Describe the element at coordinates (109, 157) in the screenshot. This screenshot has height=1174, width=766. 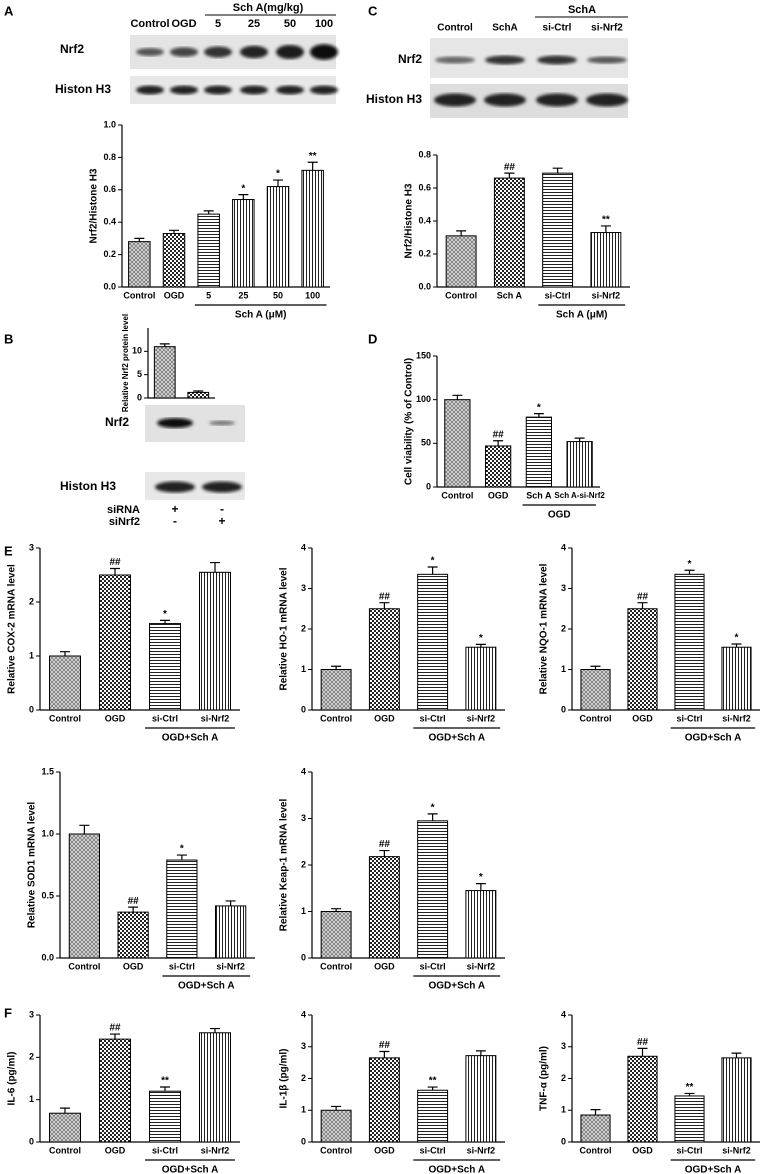
I see `y-tick-label: 0.8` at that location.